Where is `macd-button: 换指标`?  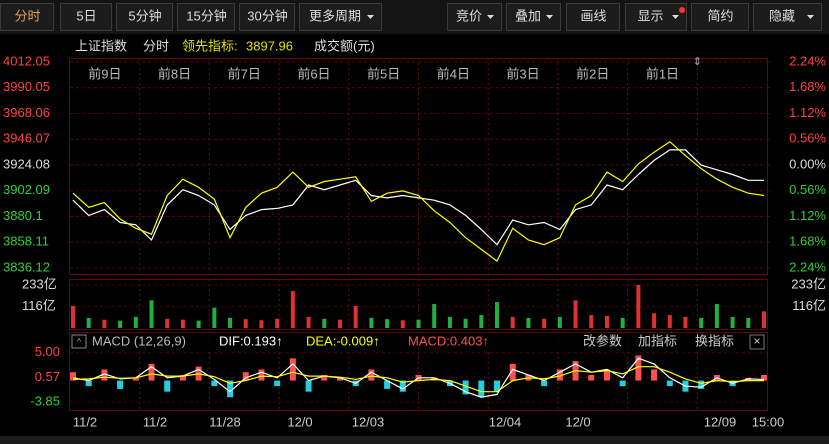
macd-button: 换指标 is located at coordinates (714, 340).